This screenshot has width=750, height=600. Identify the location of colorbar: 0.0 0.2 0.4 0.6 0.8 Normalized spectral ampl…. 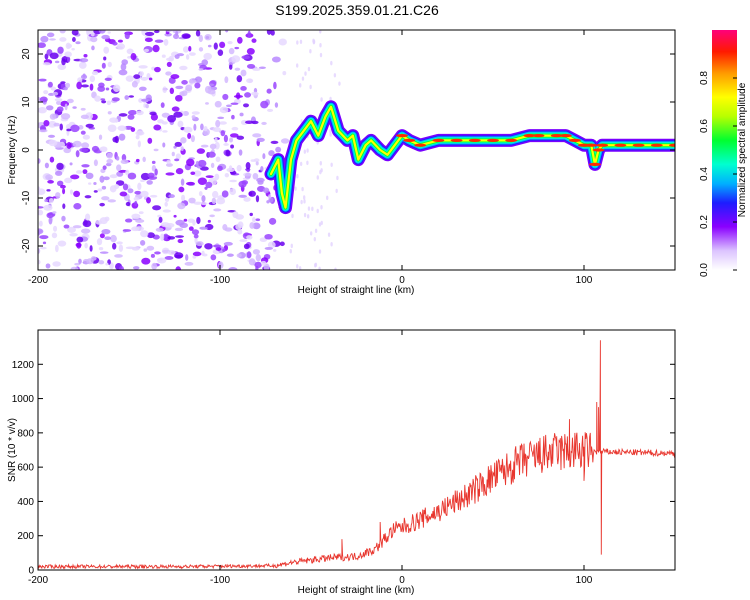
(723, 153).